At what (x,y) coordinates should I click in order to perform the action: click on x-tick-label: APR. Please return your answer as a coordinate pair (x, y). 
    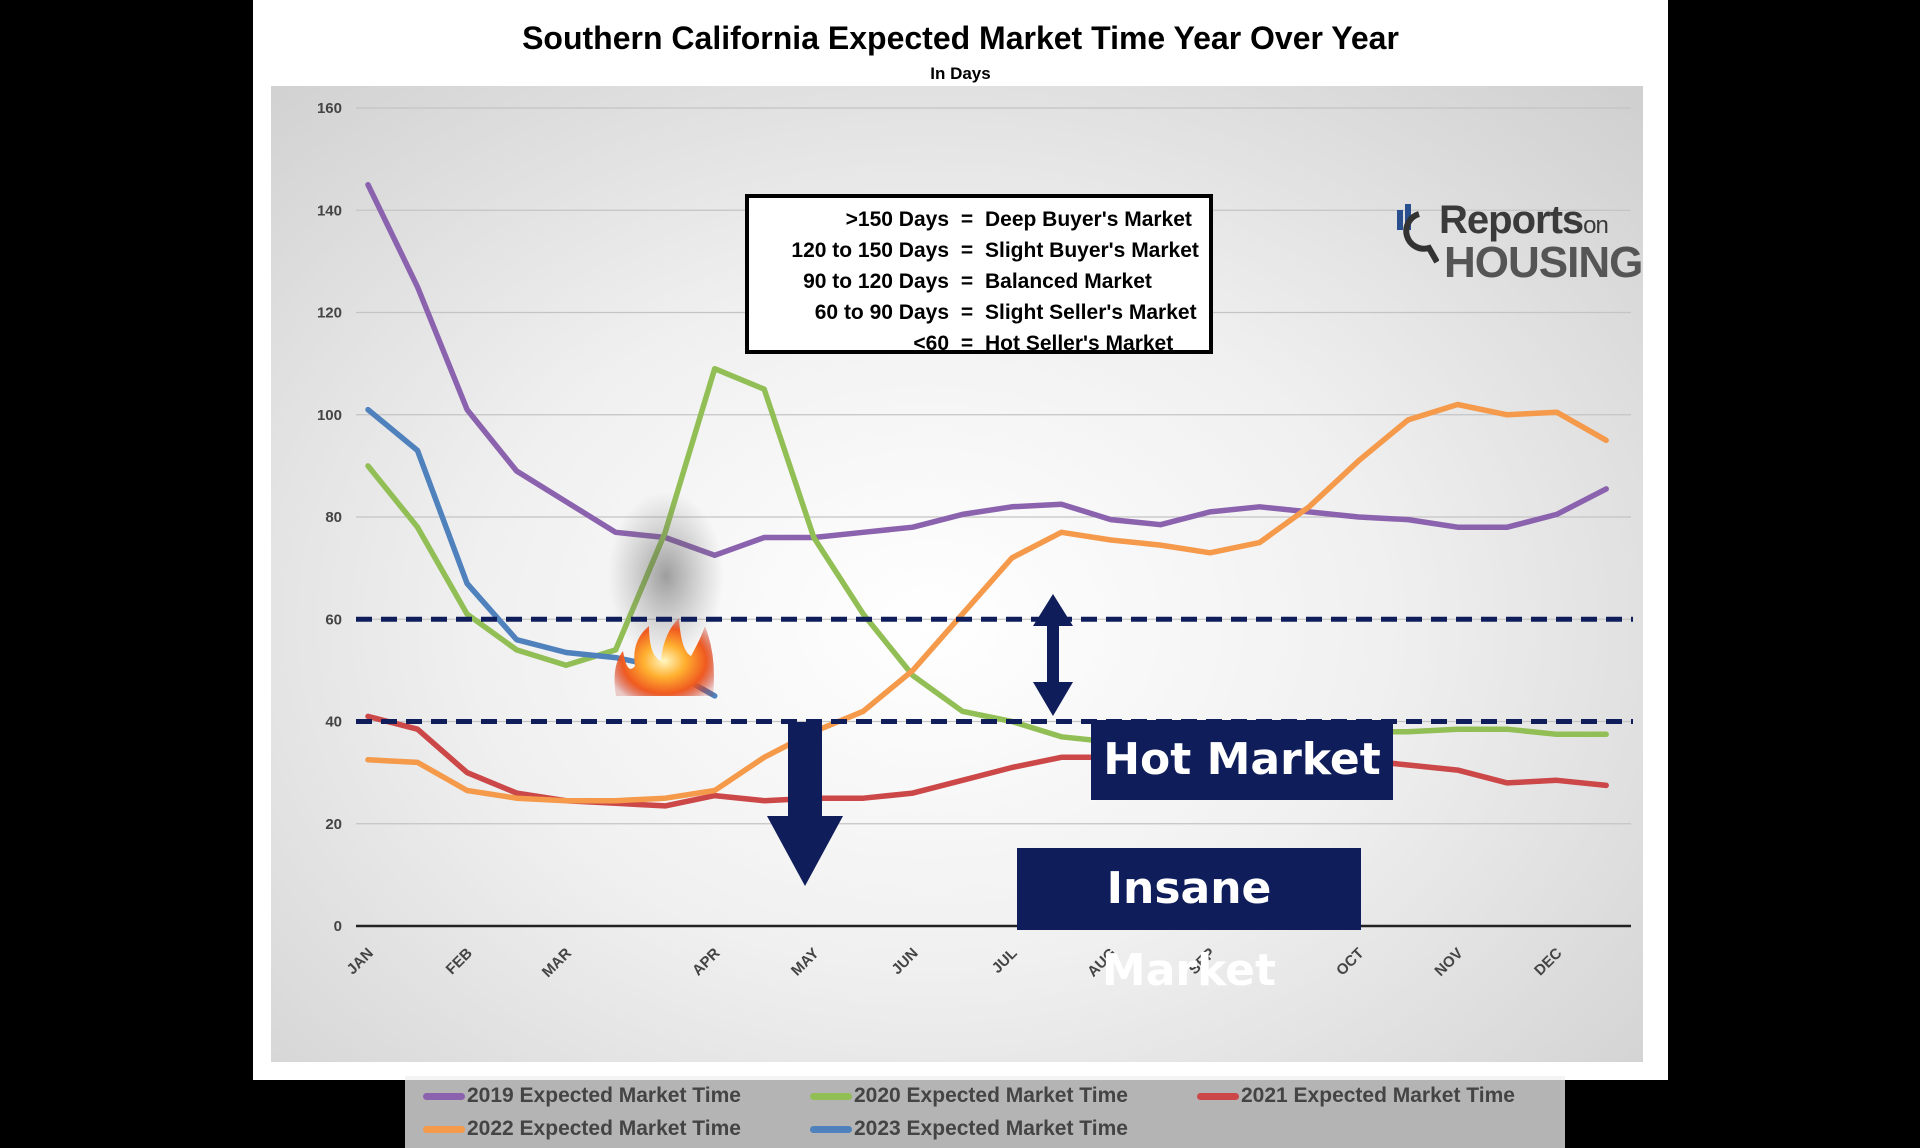
    Looking at the image, I should click on (706, 962).